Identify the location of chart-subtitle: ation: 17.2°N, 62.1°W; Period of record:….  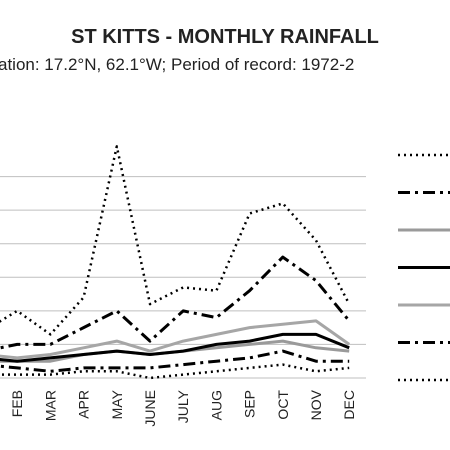
(177, 64).